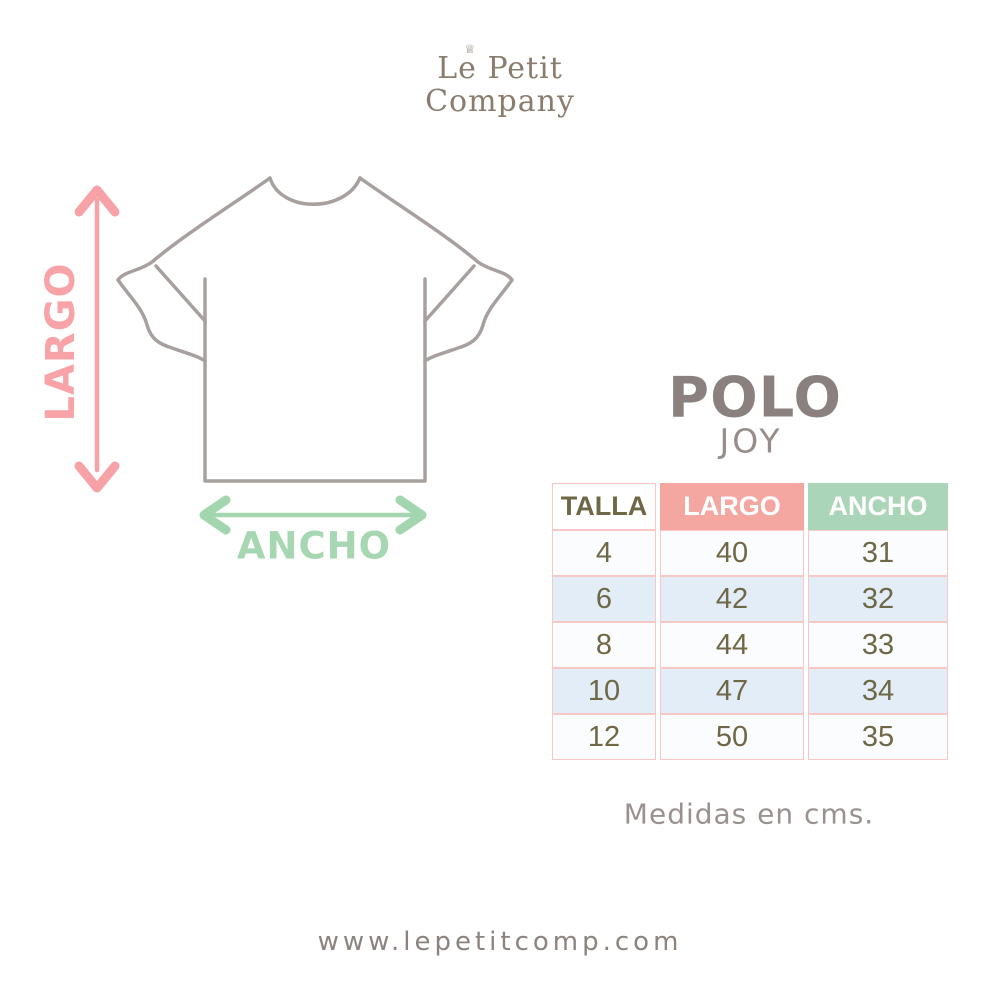  I want to click on crown-icon: ♕, so click(470, 49).